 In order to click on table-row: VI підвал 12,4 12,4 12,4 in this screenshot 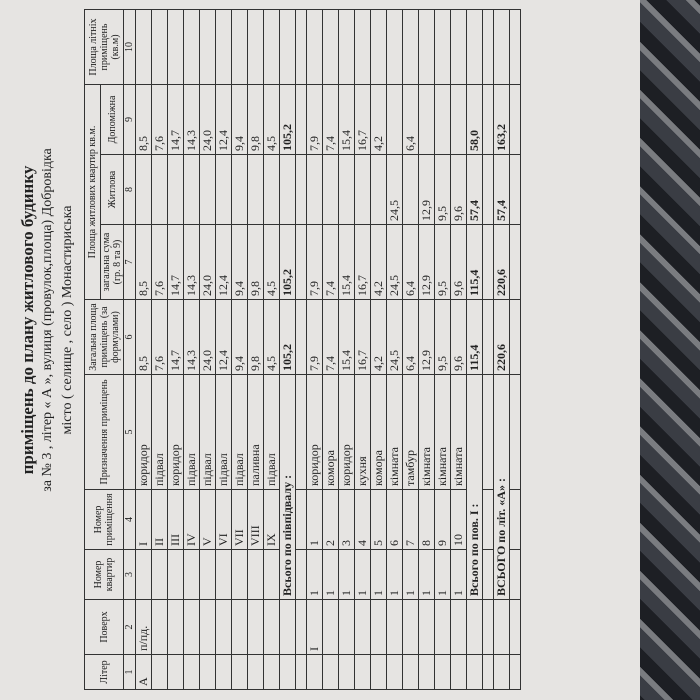, I will do `click(223, 349)`.